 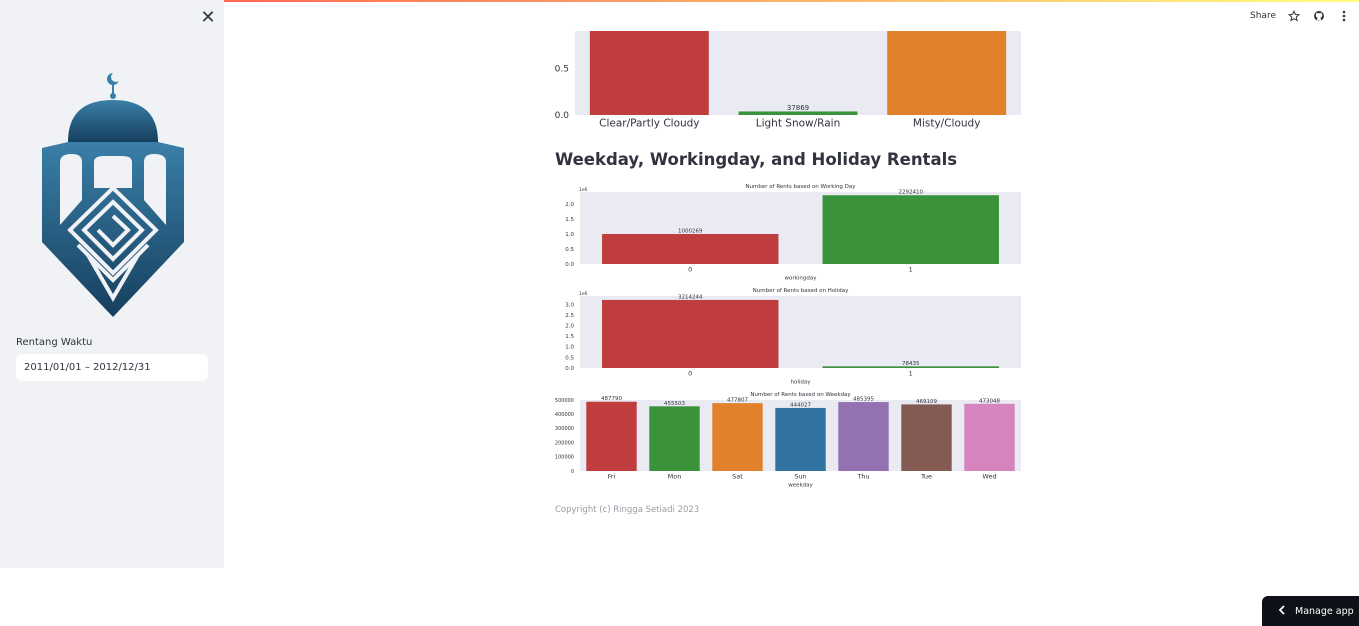 What do you see at coordinates (800, 477) in the screenshot?
I see `x-tick-label: Sun` at bounding box center [800, 477].